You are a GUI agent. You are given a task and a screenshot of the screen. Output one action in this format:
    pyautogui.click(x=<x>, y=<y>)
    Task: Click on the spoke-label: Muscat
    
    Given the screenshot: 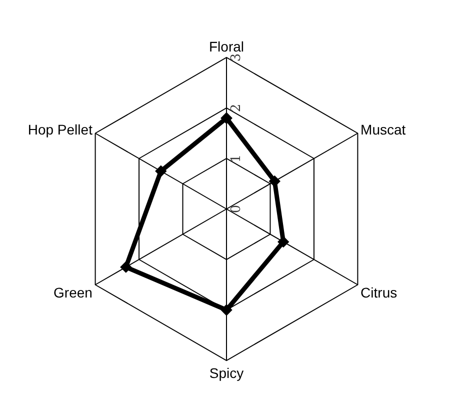 What is the action you would take?
    pyautogui.click(x=383, y=129)
    